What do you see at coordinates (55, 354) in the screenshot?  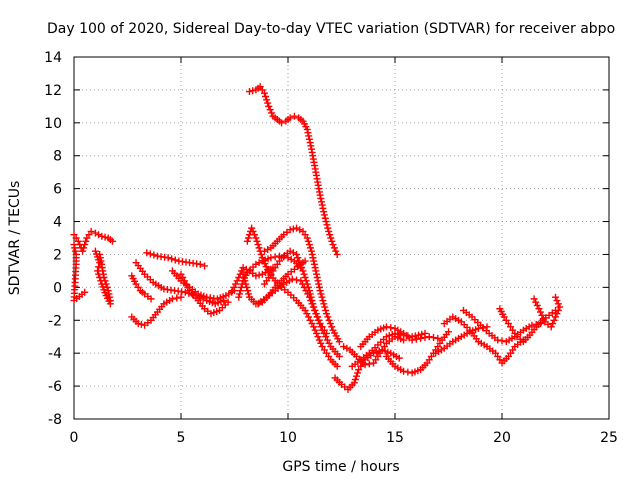 I see `y-tick-label: -4` at bounding box center [55, 354].